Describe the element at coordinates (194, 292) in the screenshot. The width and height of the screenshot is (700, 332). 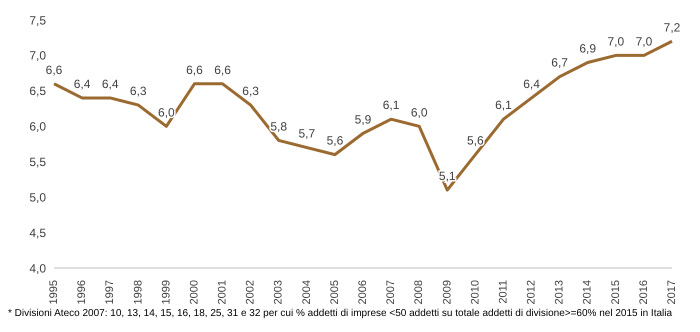
I see `x-tick-label: 2000` at that location.